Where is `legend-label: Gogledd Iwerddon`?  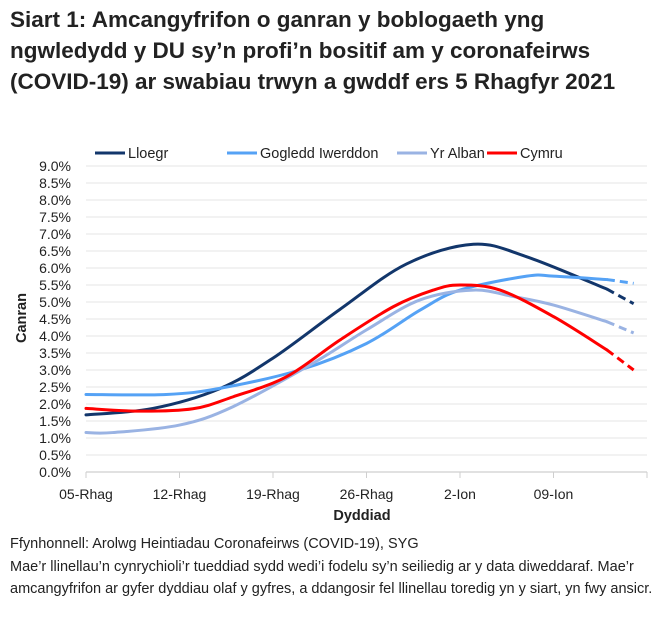 legend-label: Gogledd Iwerddon is located at coordinates (319, 154).